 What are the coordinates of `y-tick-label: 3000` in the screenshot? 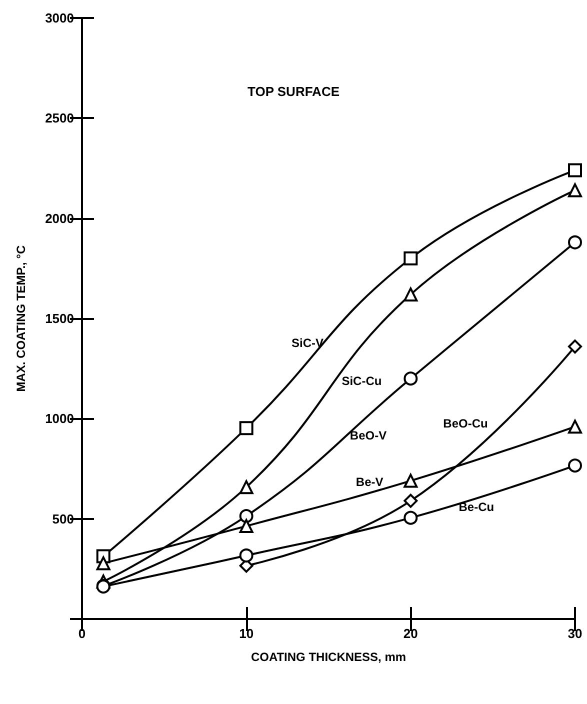 It's located at (59, 18).